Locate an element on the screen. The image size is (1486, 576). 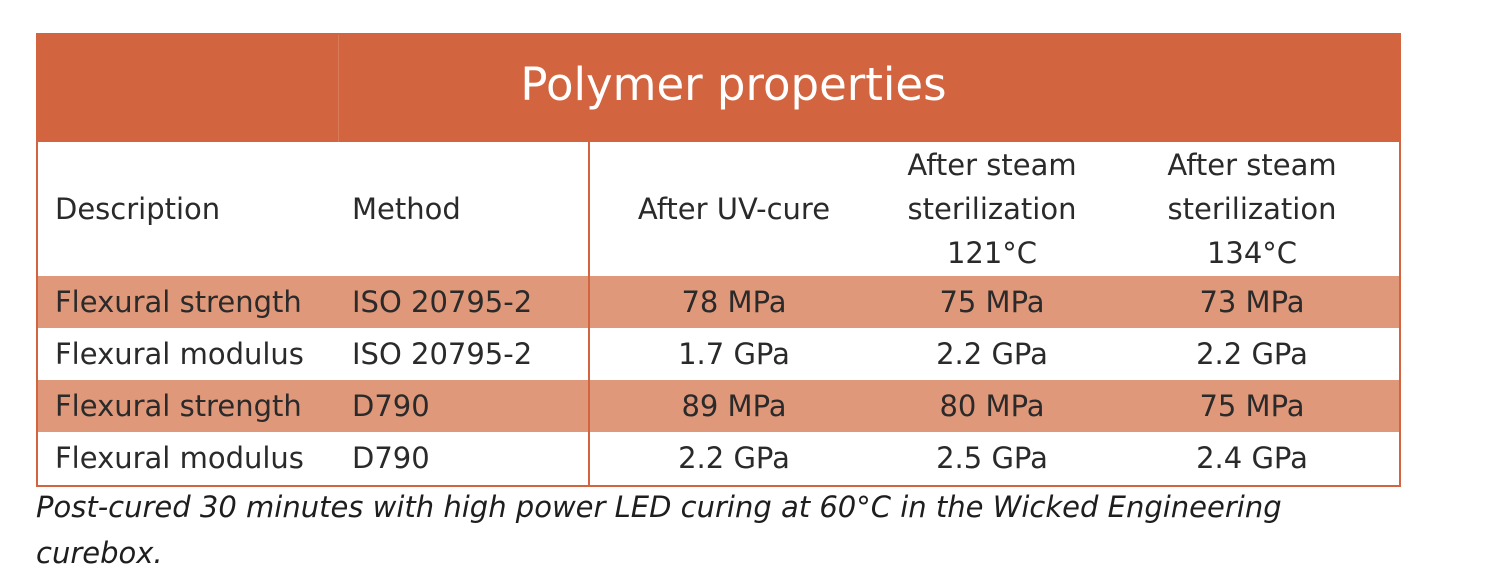
title-divider is located at coordinates (338, 88).